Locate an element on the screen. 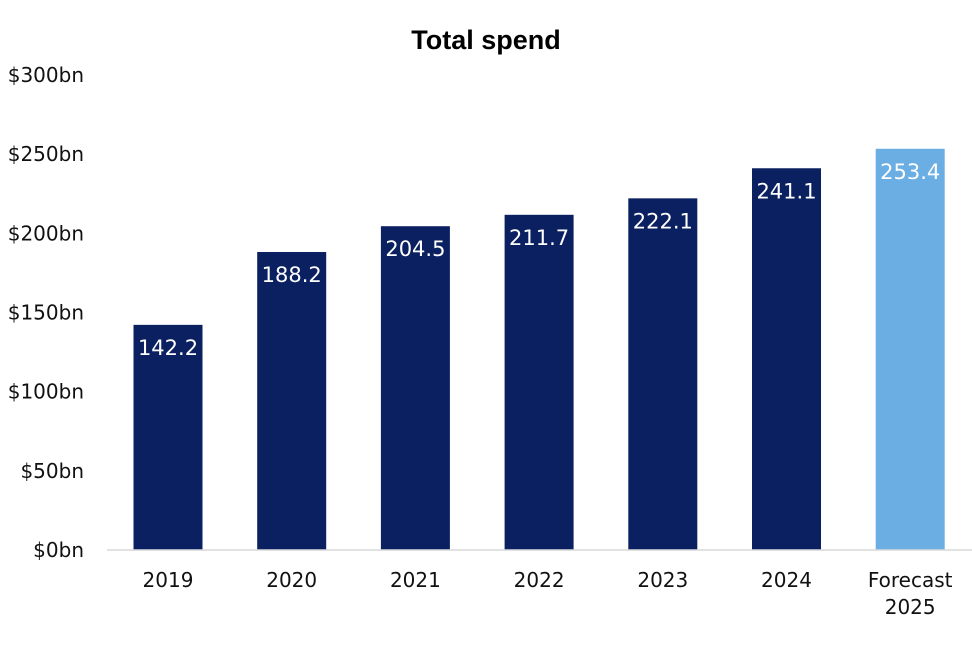 Image resolution: width=972 pixels, height=648 pixels. y-axis: $0bn $50bn $100bn $150bn $200bn $250bn $300bn is located at coordinates (46, 312).